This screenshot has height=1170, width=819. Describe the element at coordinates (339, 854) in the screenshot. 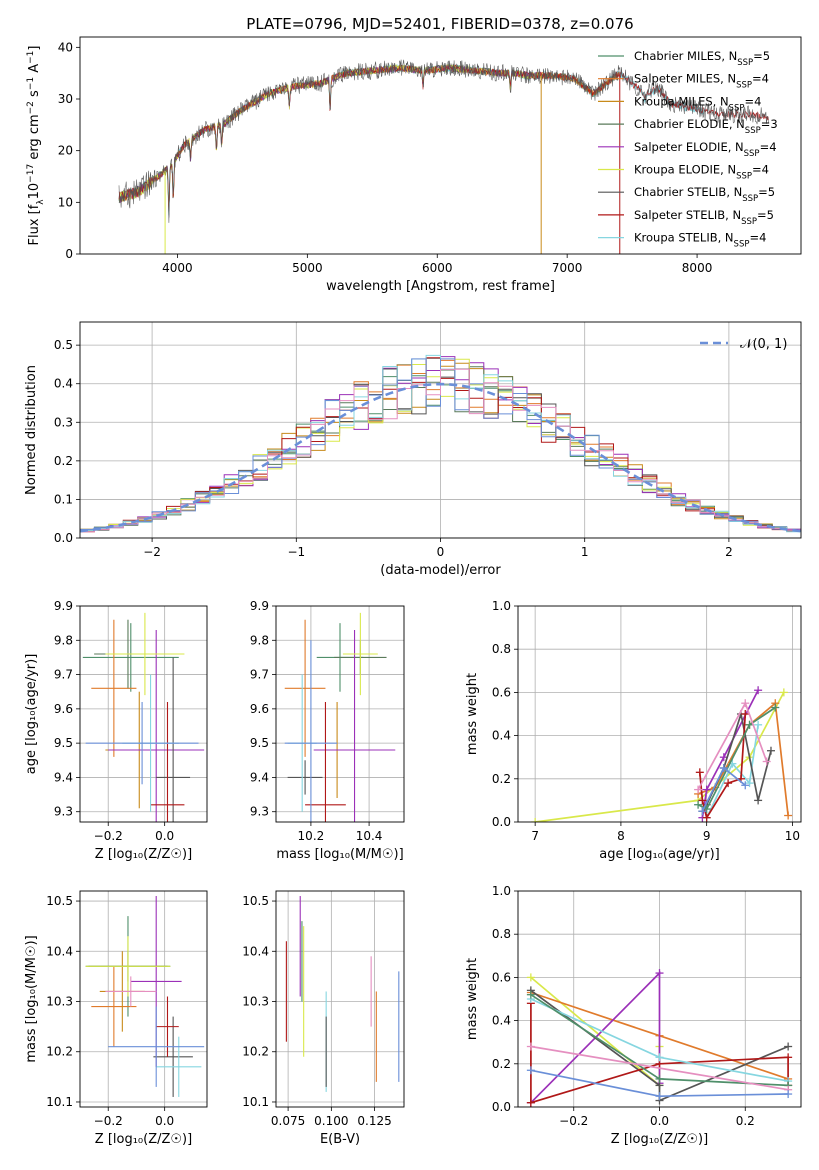

I see `age-vs-mass-x-label: mass [log₁₀(M/M☉)]` at that location.